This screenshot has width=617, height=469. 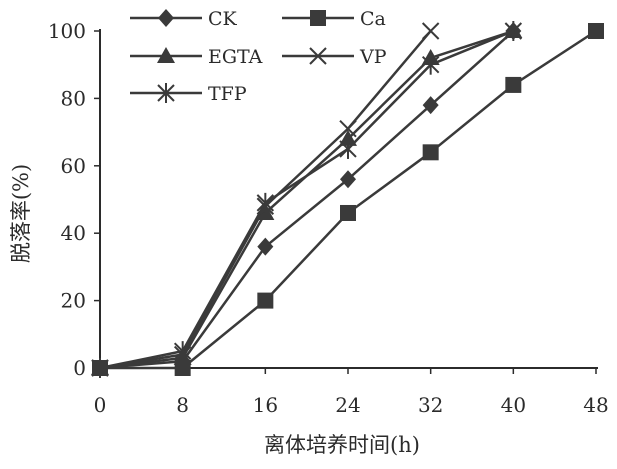 I want to click on x-tick-label: 32, so click(x=430, y=405).